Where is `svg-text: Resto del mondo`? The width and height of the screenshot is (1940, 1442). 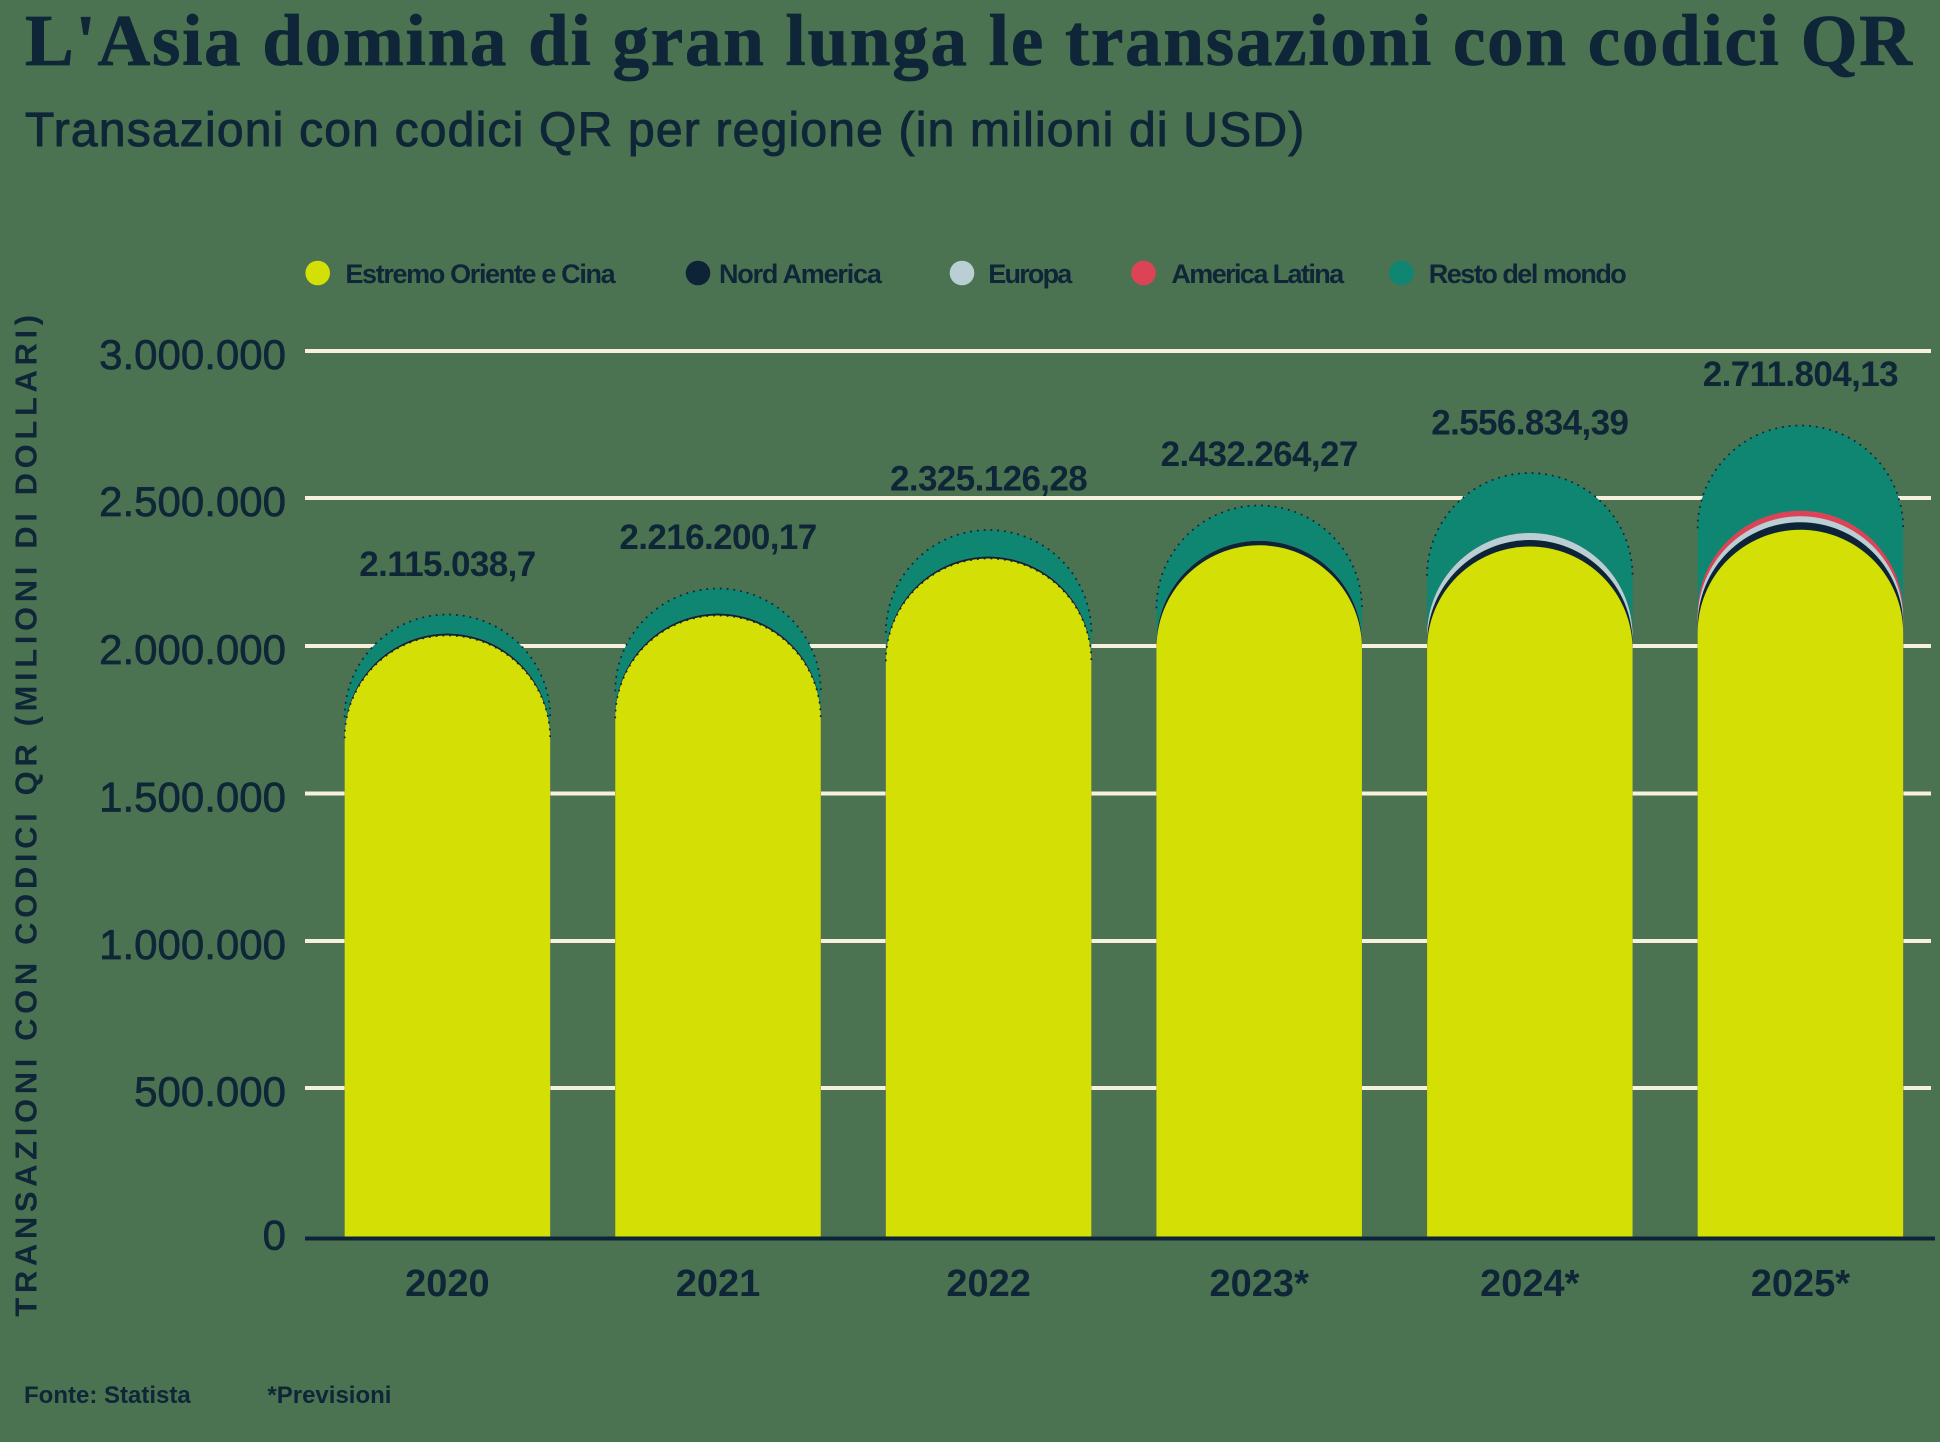 svg-text: Resto del mondo is located at coordinates (1528, 274).